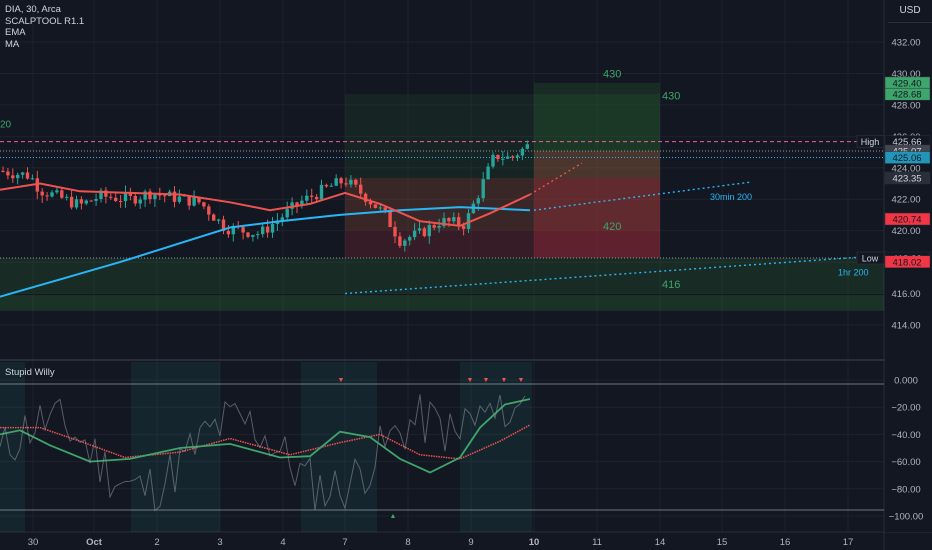 Image resolution: width=932 pixels, height=550 pixels. I want to click on time-label-4: 4, so click(282, 542).